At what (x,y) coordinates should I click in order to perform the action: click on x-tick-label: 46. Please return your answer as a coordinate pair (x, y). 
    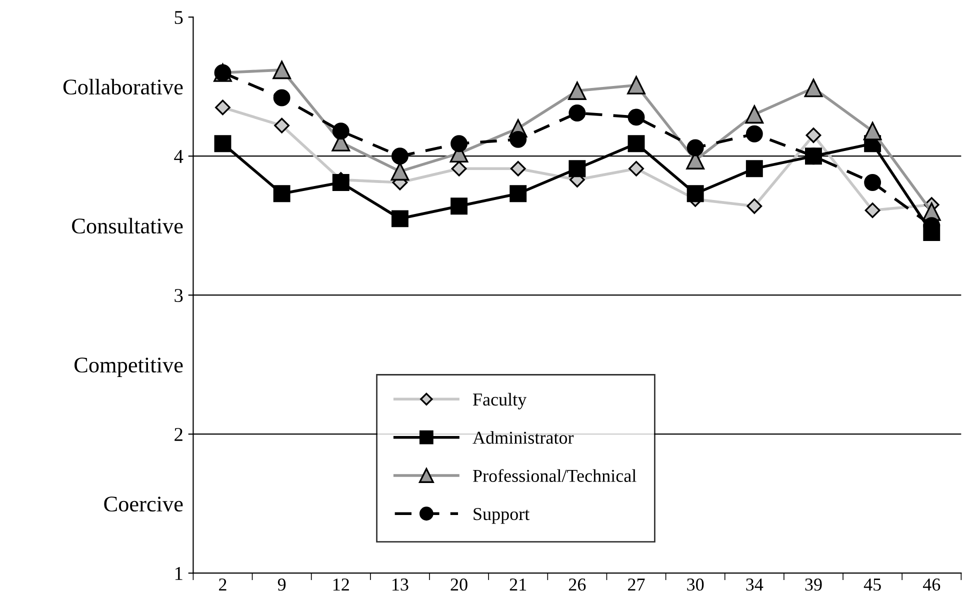
    Looking at the image, I should click on (931, 584).